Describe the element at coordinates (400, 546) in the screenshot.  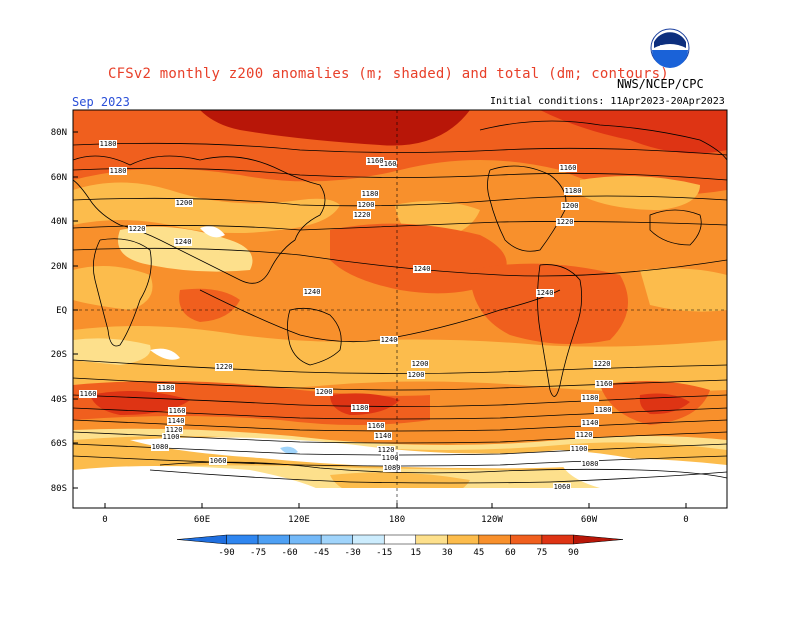
I see `colorbar: -90 -75 -60 -45 -30 -15 15 30 45 60 75 90` at that location.